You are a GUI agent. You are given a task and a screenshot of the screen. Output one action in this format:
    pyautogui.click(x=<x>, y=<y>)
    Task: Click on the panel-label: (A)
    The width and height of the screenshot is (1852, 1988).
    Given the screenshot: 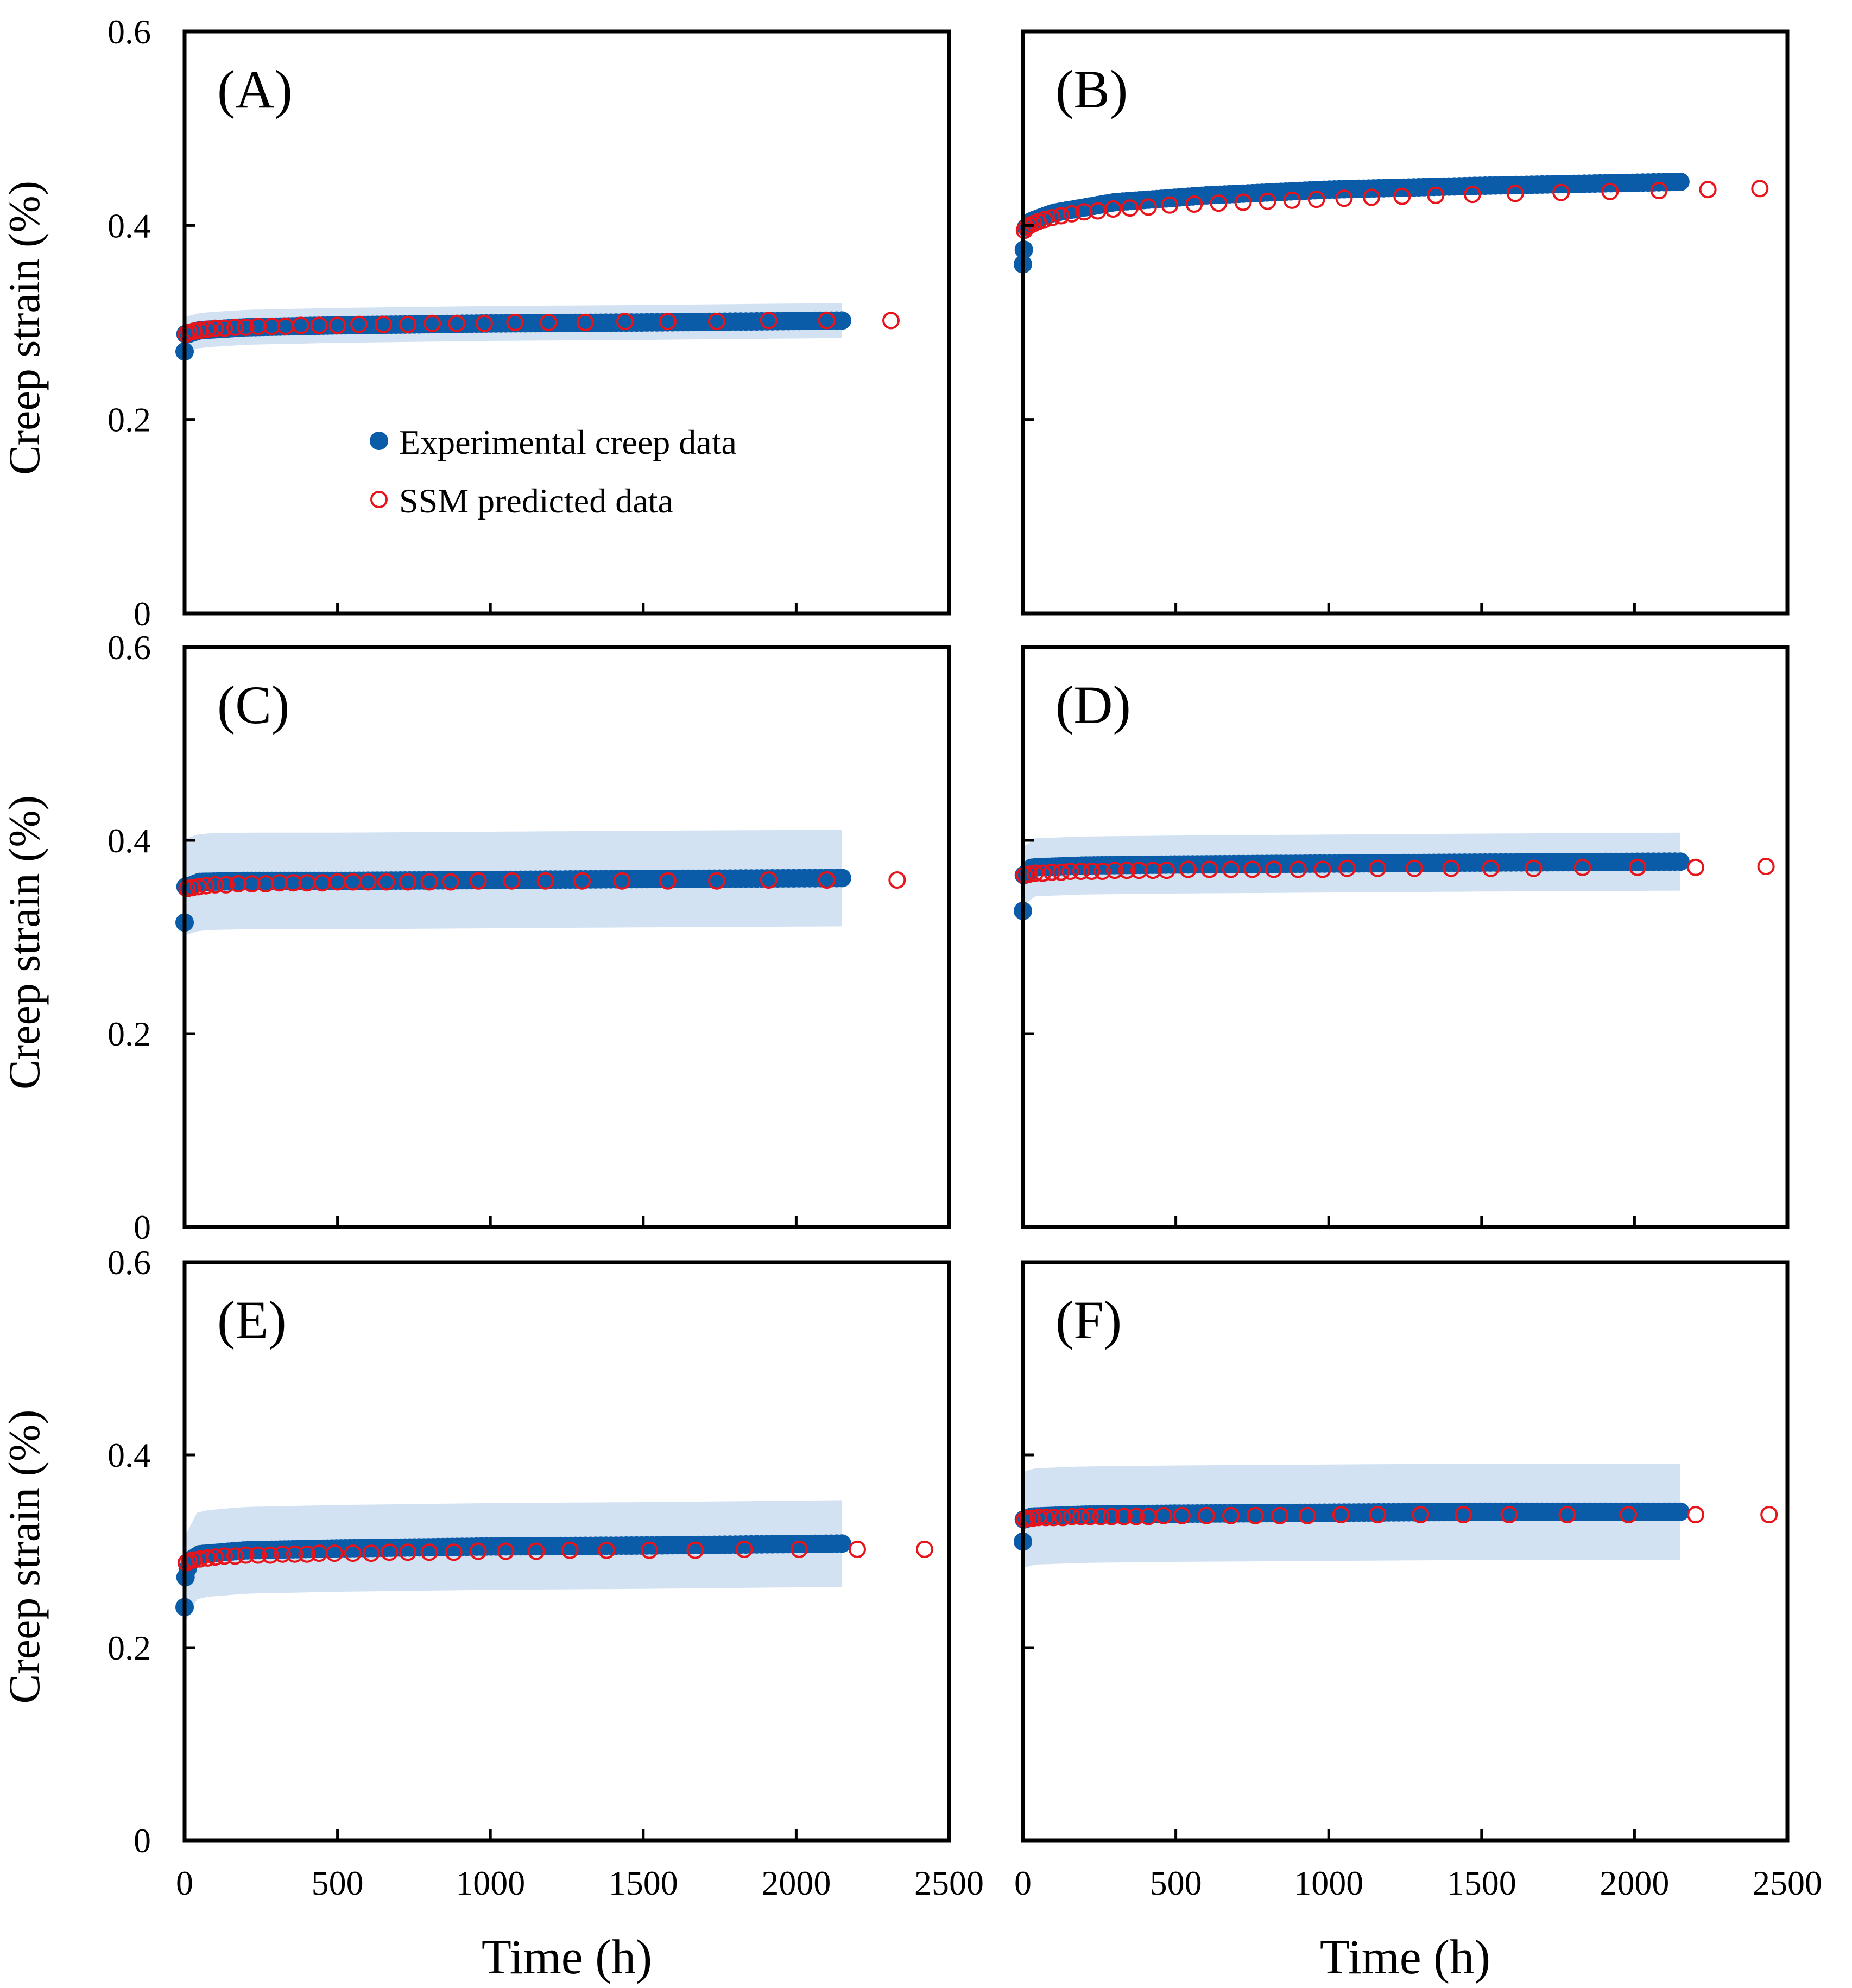 What is the action you would take?
    pyautogui.click(x=255, y=89)
    